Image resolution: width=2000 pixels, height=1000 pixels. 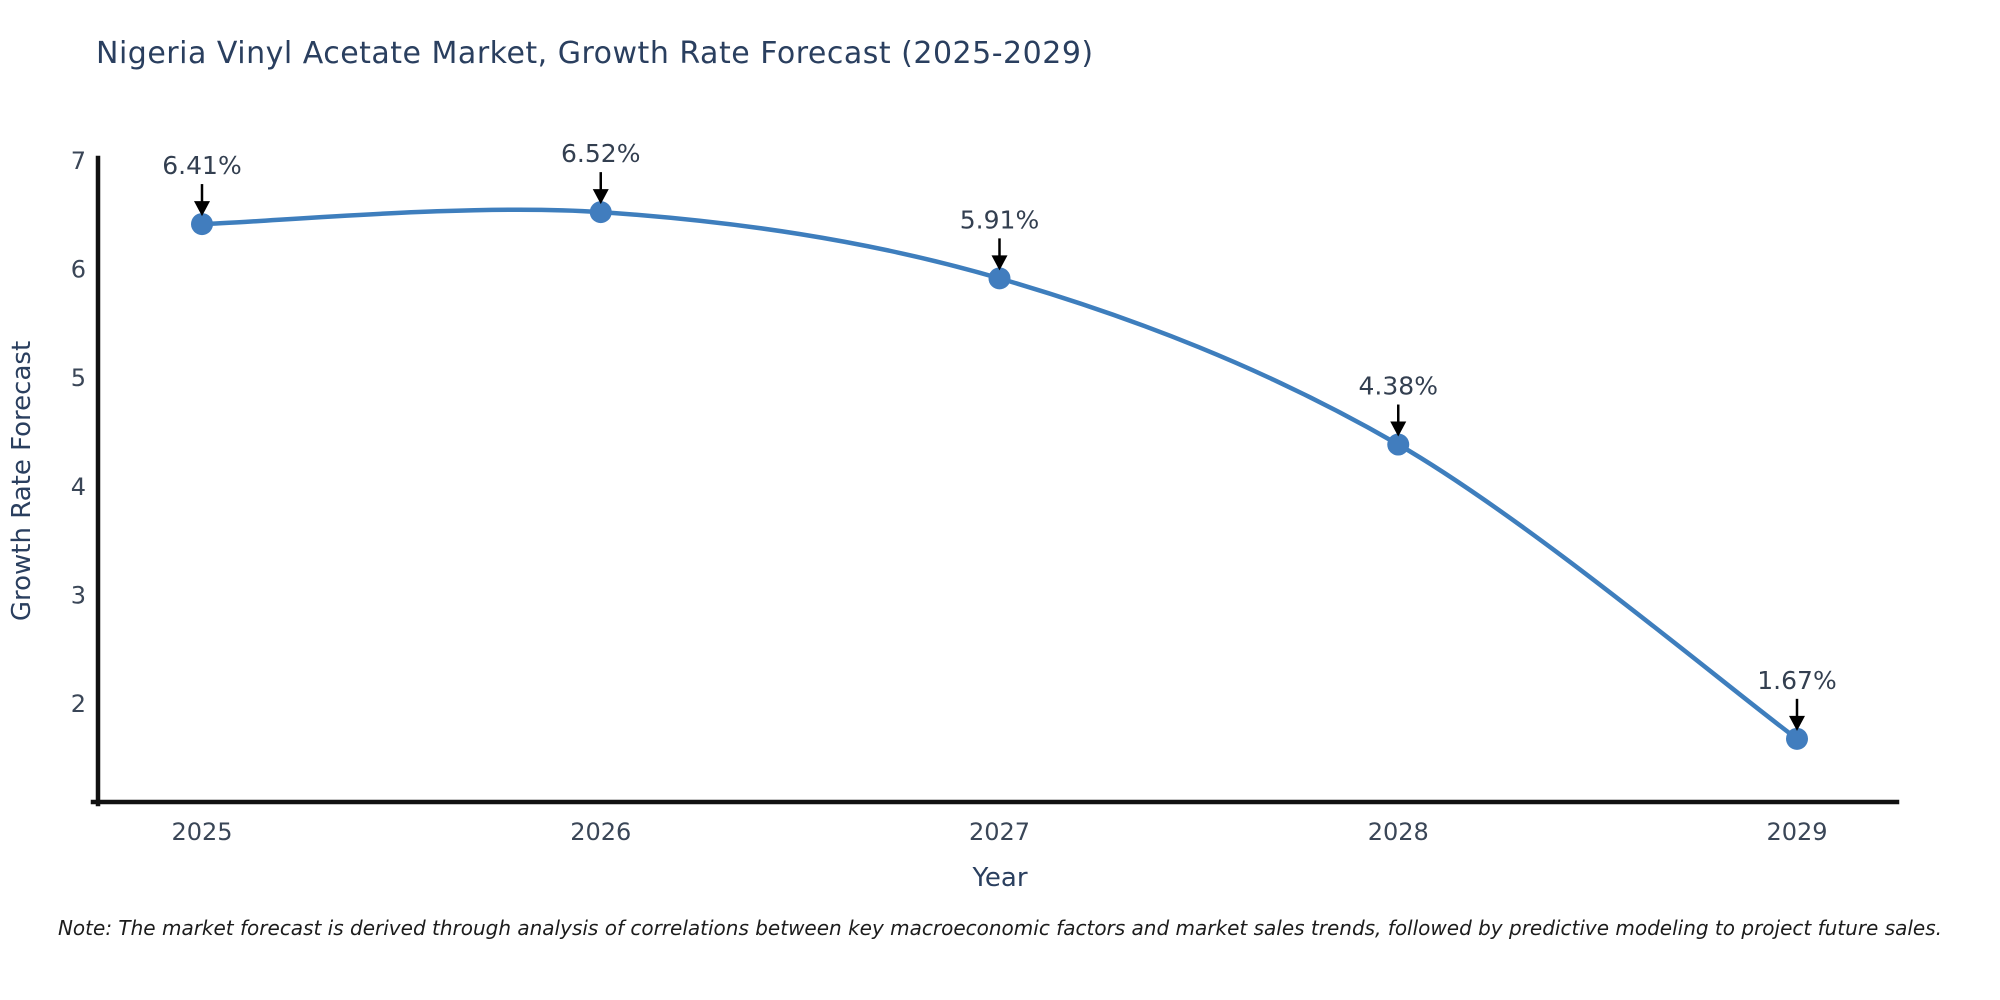 What do you see at coordinates (78, 270) in the screenshot?
I see `y-tick-label: 6` at bounding box center [78, 270].